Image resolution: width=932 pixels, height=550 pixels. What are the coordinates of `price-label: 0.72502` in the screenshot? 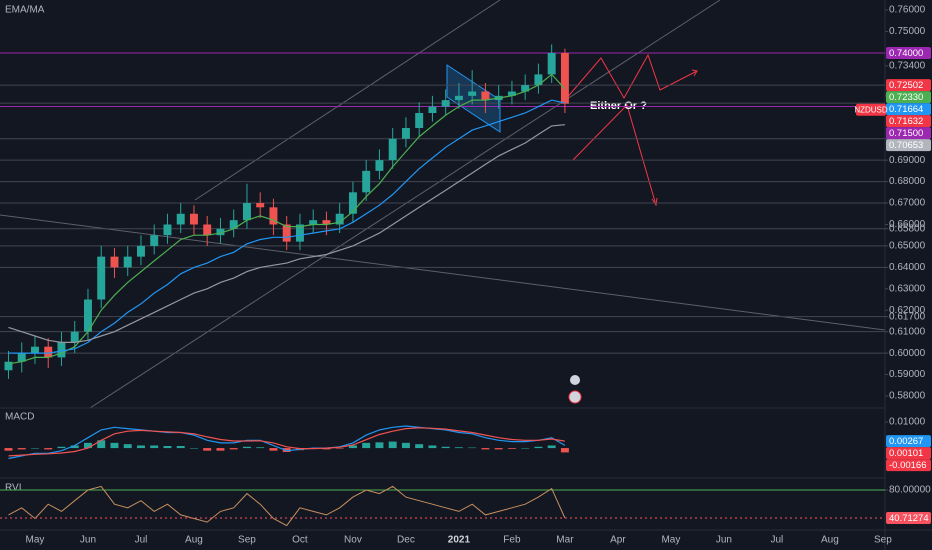 It's located at (906, 85).